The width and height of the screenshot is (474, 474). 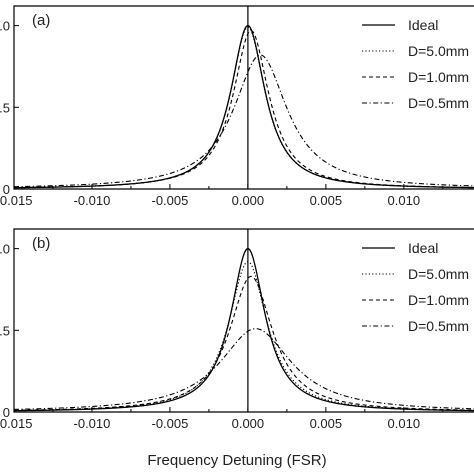 I want to click on panel-label: (a), so click(x=41, y=20).